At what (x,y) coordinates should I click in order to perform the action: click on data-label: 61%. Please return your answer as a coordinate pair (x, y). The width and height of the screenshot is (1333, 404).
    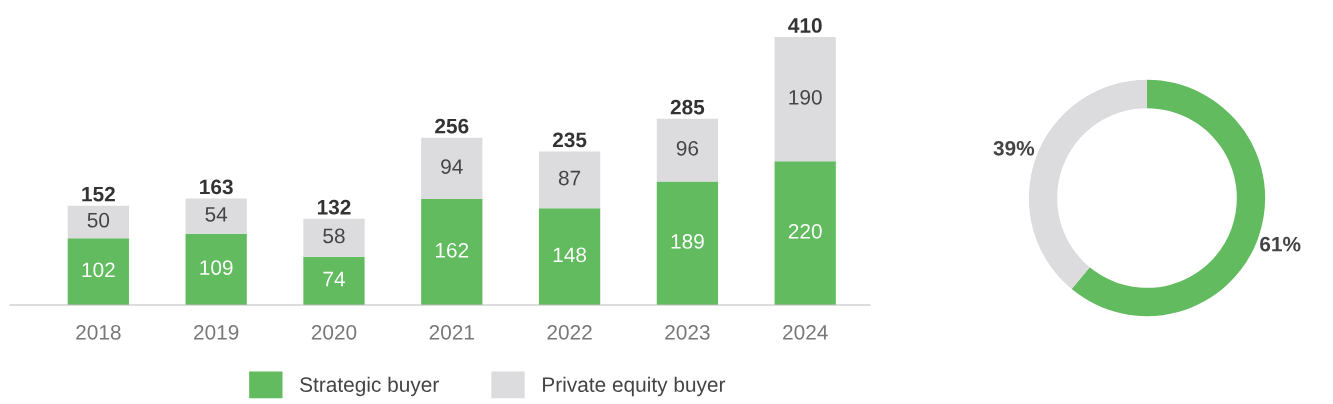
    Looking at the image, I should click on (1280, 244).